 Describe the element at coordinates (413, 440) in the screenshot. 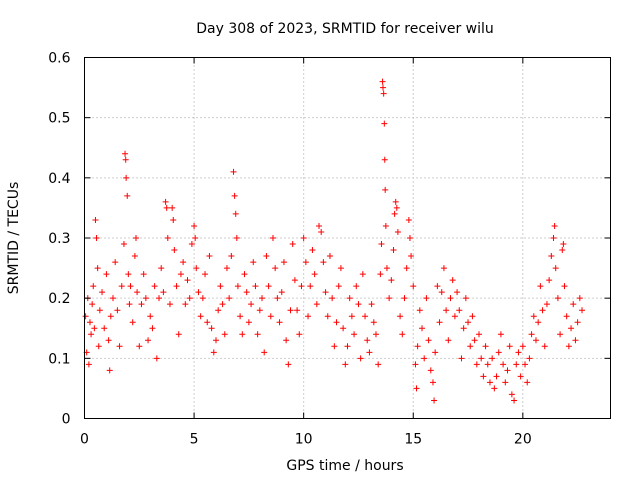

I see `x-tick-label: 15` at that location.